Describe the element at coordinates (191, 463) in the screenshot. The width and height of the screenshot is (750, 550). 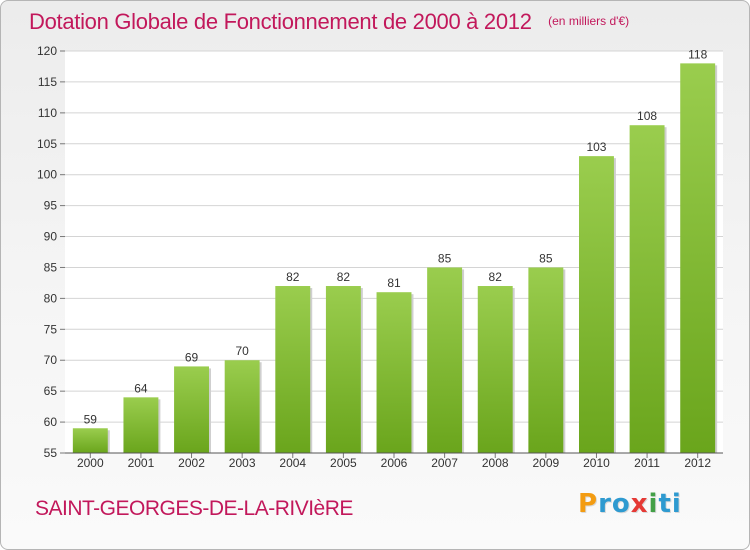
I see `x-tick-label: 2002` at that location.